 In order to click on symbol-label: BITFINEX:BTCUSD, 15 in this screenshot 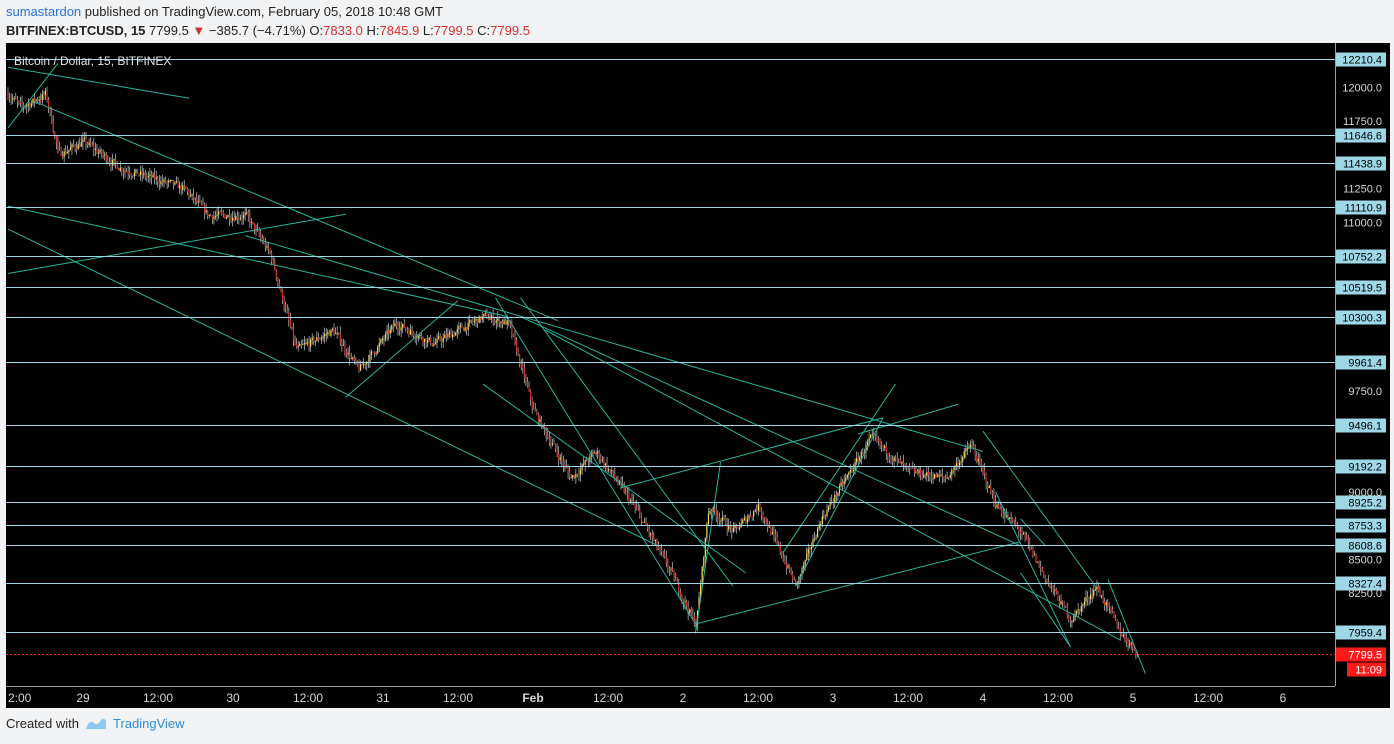, I will do `click(76, 30)`.